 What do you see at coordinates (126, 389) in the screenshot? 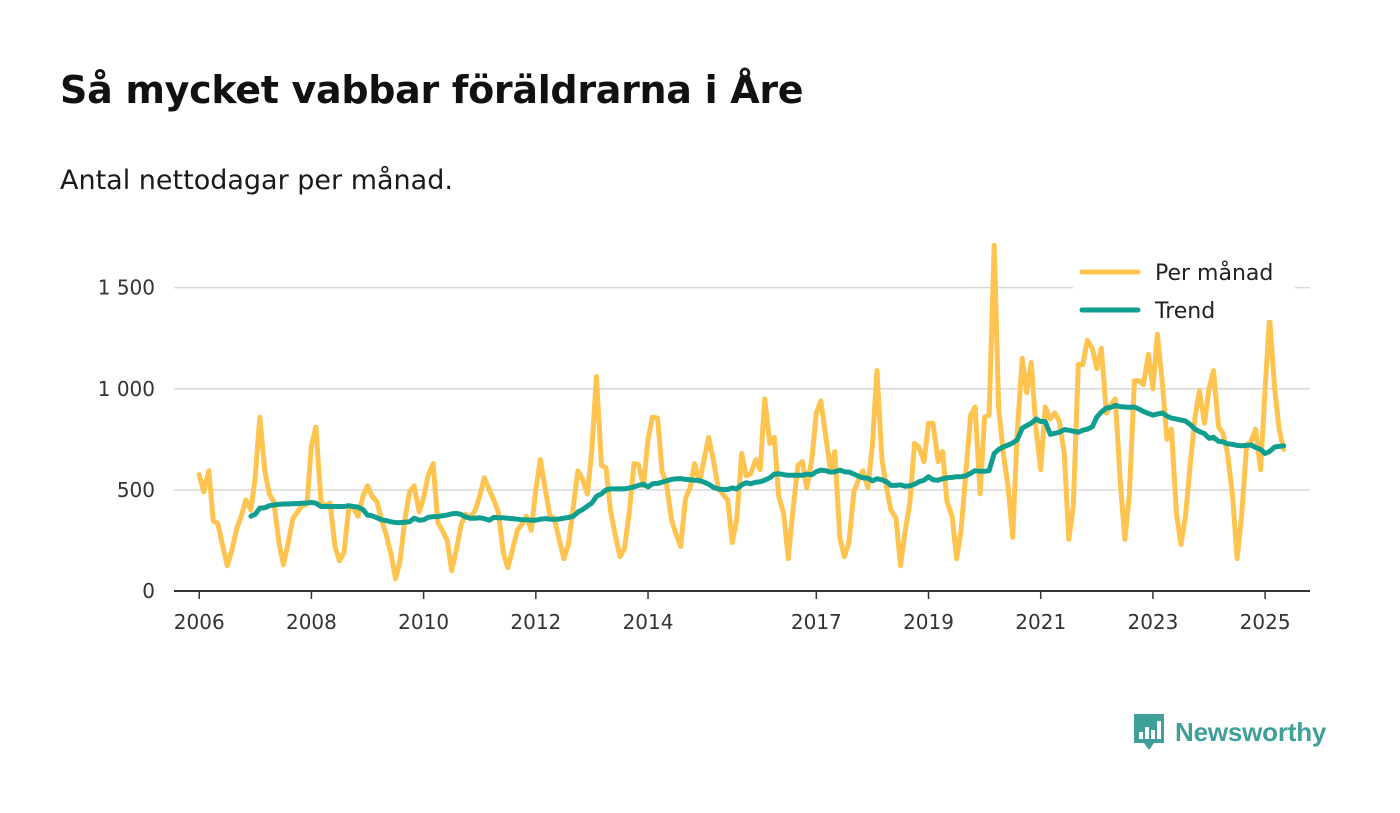
I see `y-tick-label: 1 000` at bounding box center [126, 389].